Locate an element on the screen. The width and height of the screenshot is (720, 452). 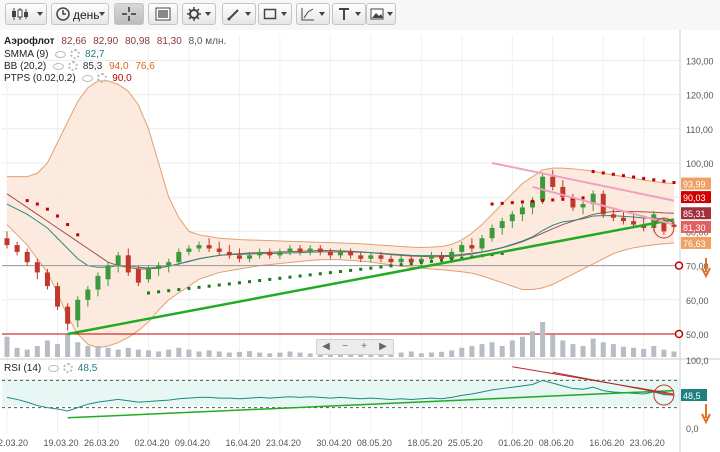
crosshair-button is located at coordinates (129, 14).